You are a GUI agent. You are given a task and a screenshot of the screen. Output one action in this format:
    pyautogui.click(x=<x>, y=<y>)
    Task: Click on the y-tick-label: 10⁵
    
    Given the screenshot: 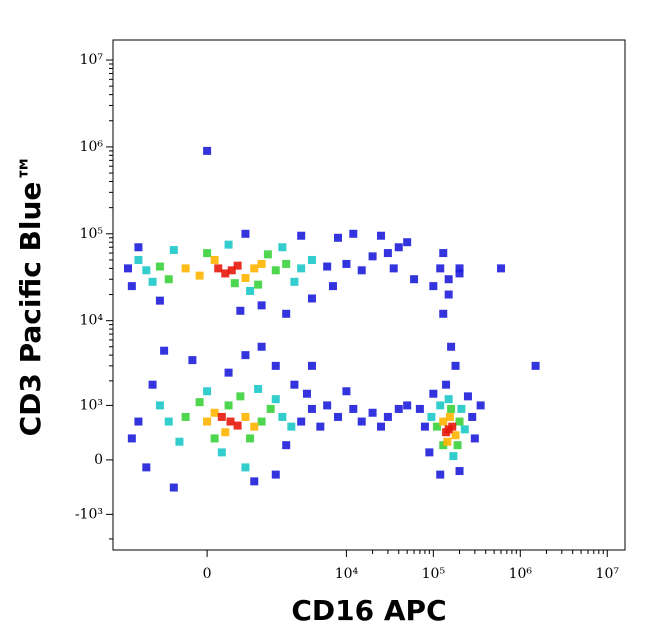 What is the action you would take?
    pyautogui.click(x=92, y=234)
    